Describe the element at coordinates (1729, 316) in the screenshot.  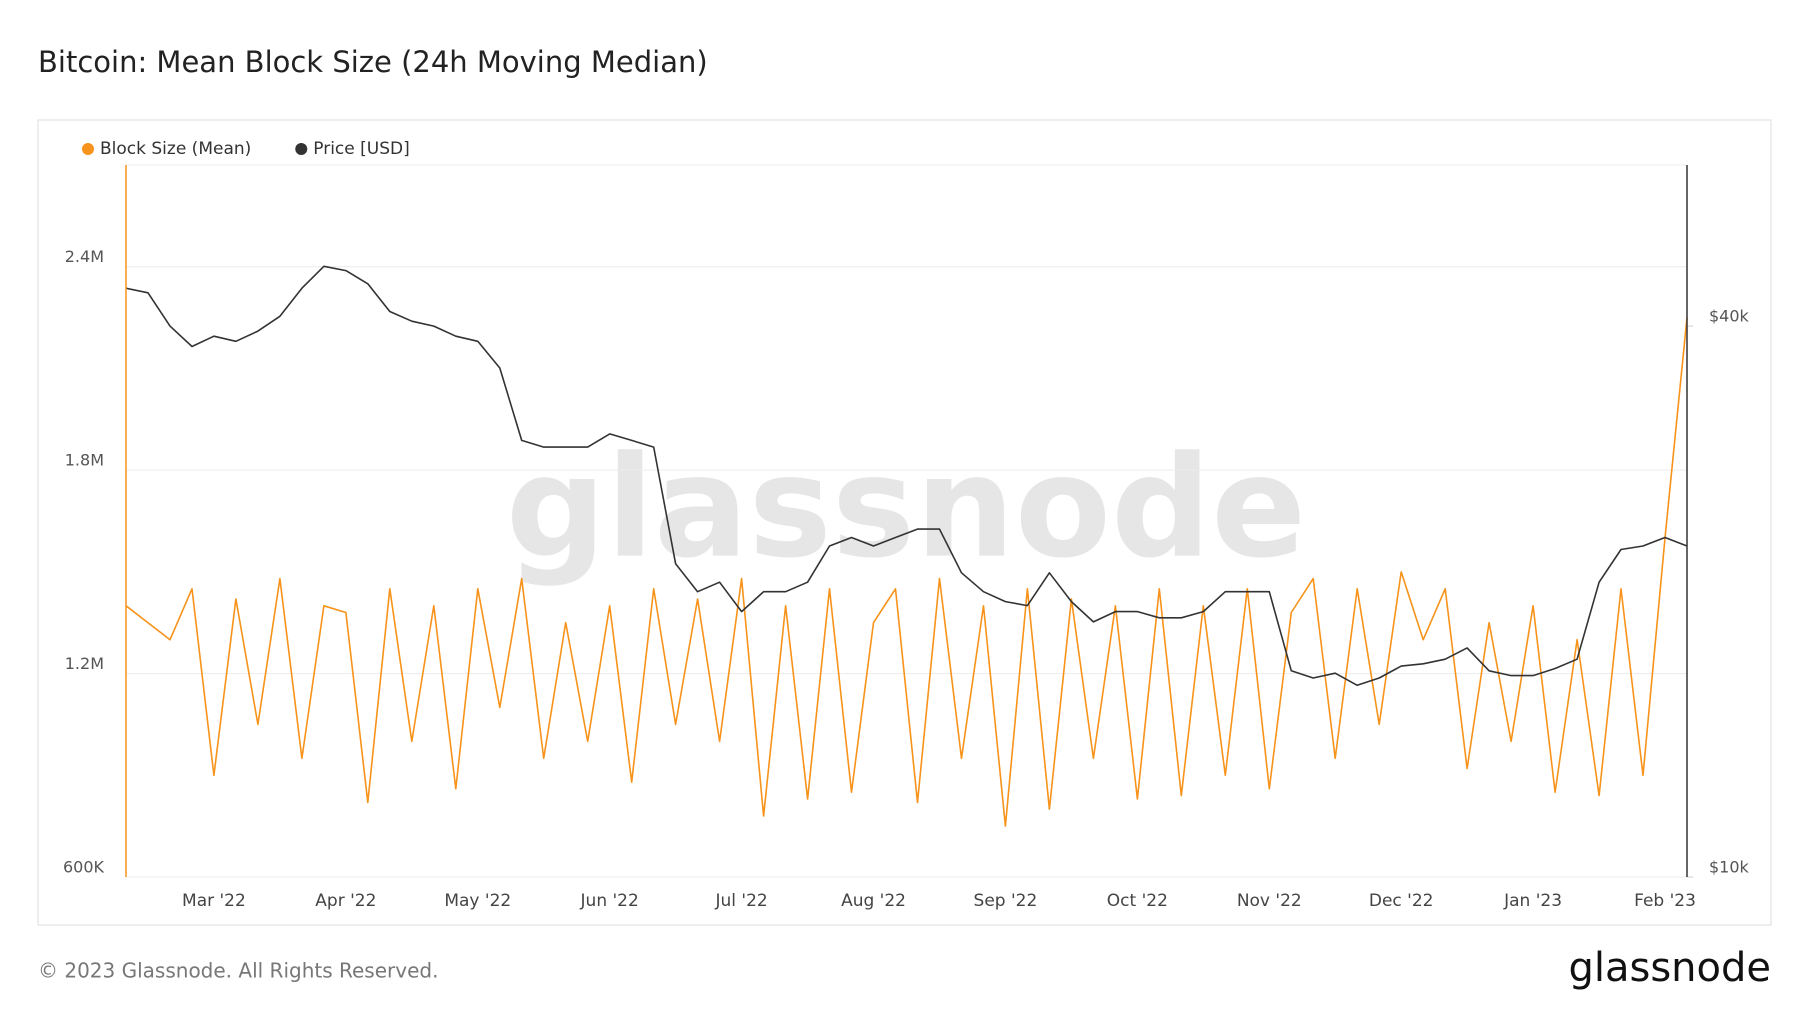
I see `y2-tick-label: $40k` at that location.